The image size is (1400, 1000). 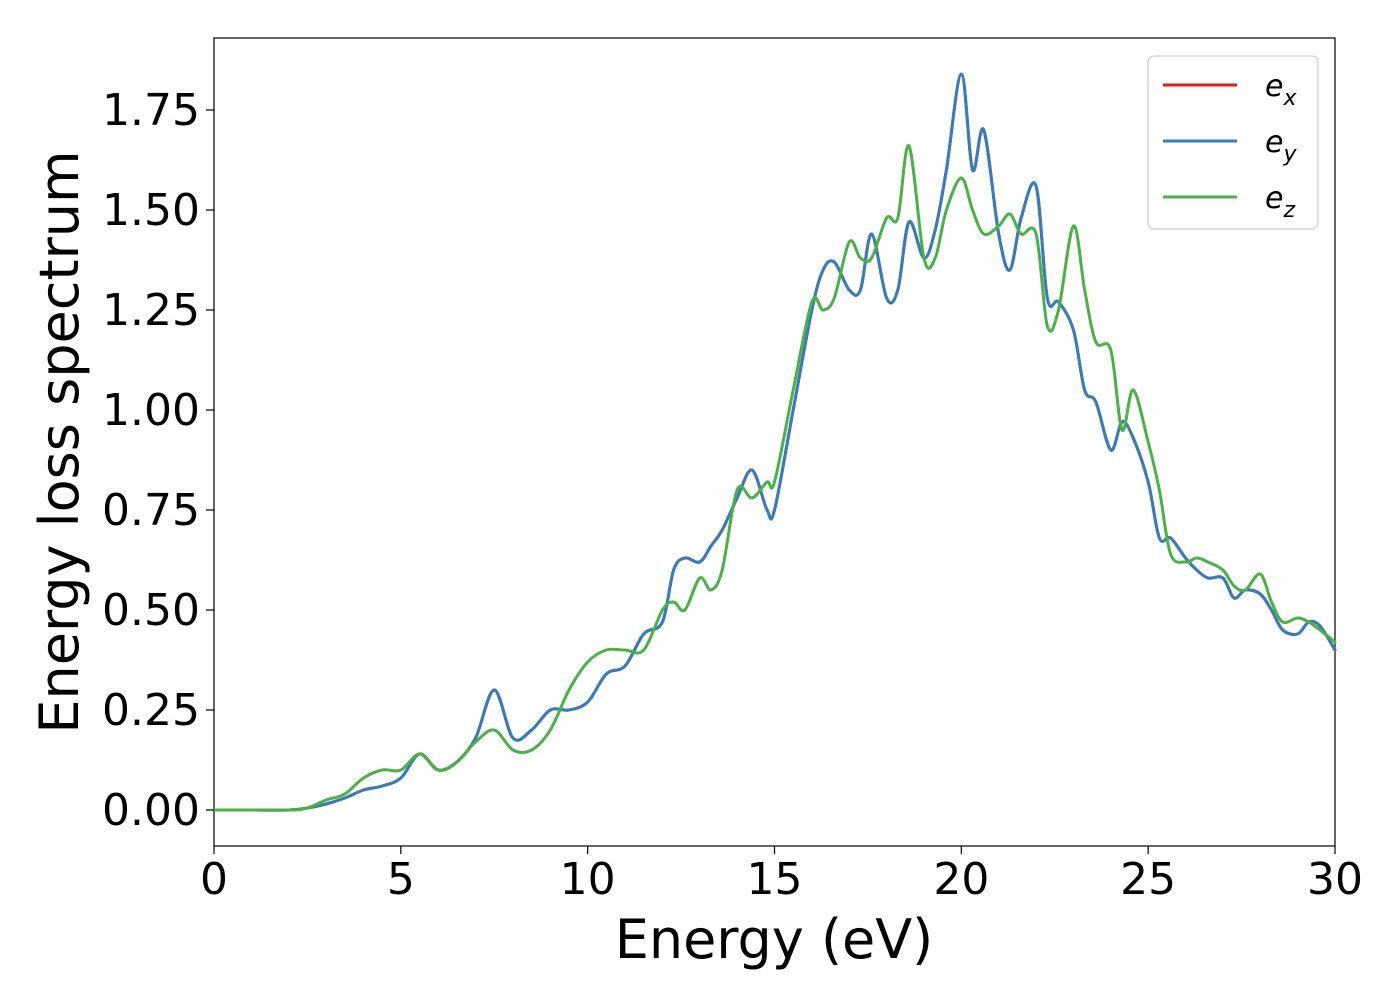 What do you see at coordinates (151, 510) in the screenshot?
I see `y-tick-label: 0.75` at bounding box center [151, 510].